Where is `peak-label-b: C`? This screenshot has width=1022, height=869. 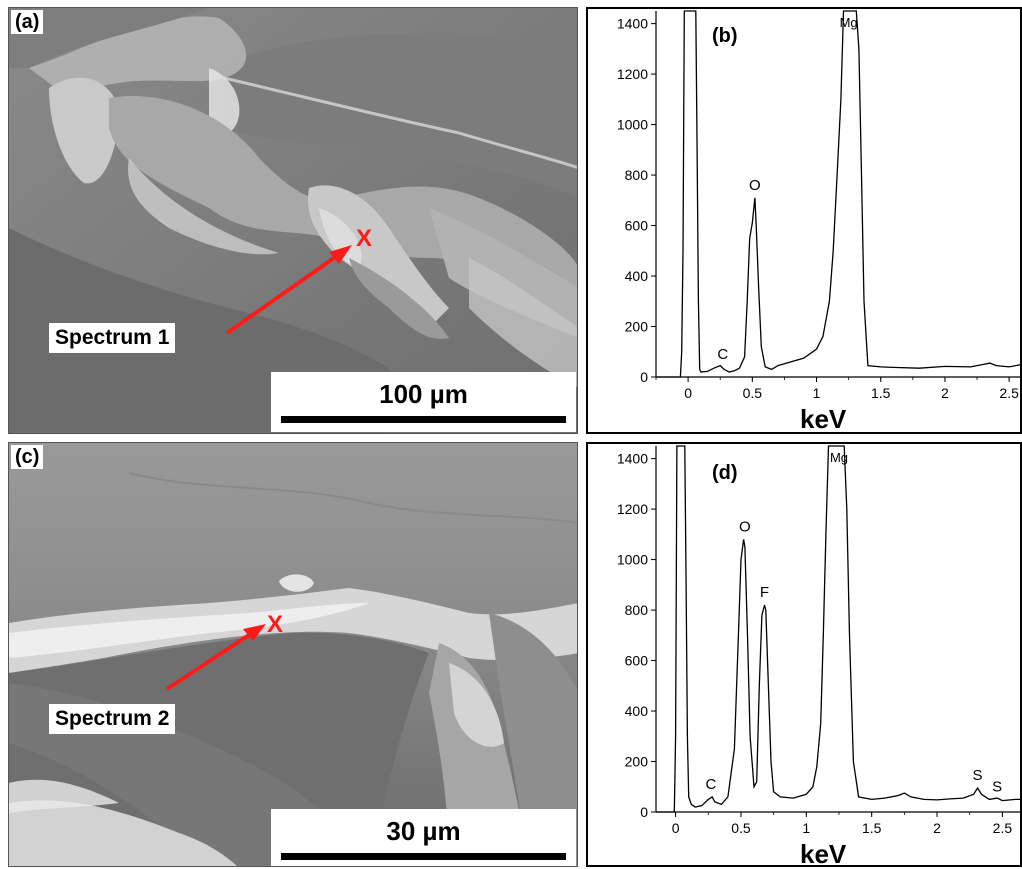 peak-label-b: C is located at coordinates (722, 354).